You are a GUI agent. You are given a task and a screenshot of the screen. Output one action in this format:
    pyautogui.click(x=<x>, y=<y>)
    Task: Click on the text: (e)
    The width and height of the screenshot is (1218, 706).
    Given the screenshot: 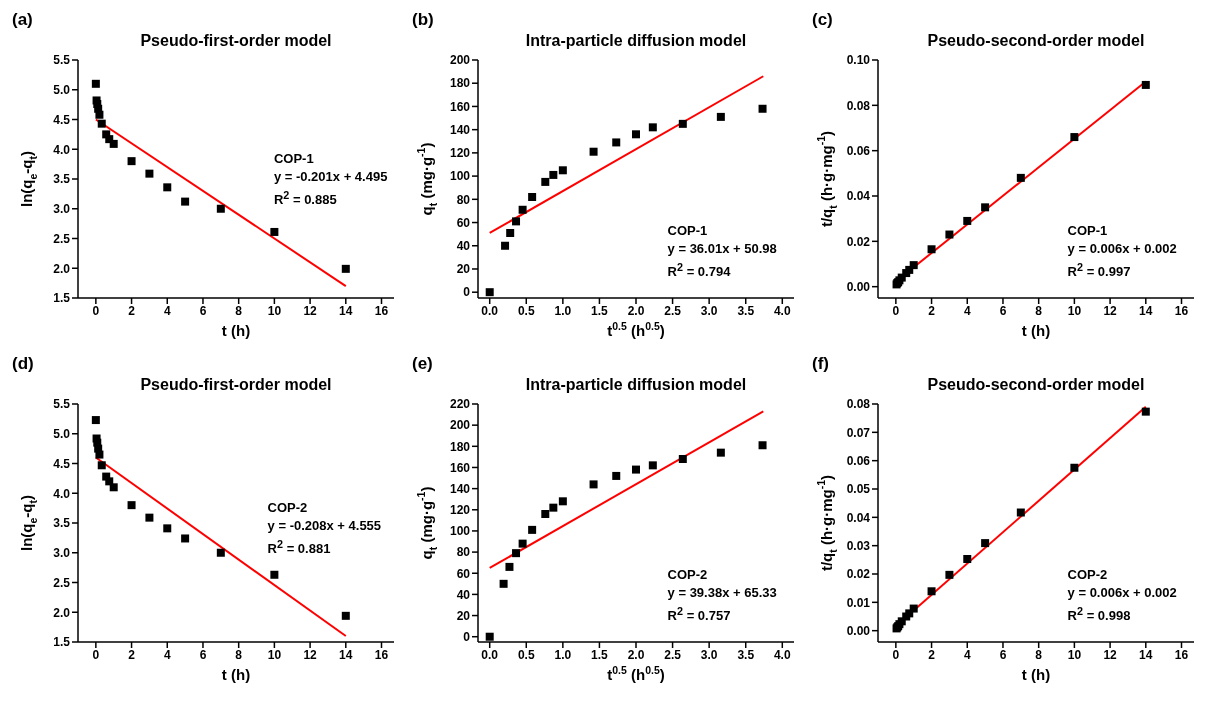 What is the action you would take?
    pyautogui.click(x=422, y=364)
    